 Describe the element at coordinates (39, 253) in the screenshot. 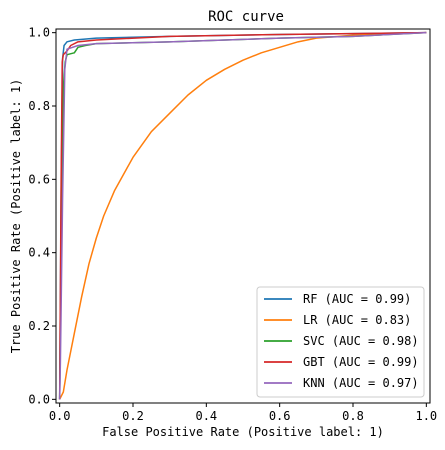

I see `y-tick-label: 0.4` at that location.